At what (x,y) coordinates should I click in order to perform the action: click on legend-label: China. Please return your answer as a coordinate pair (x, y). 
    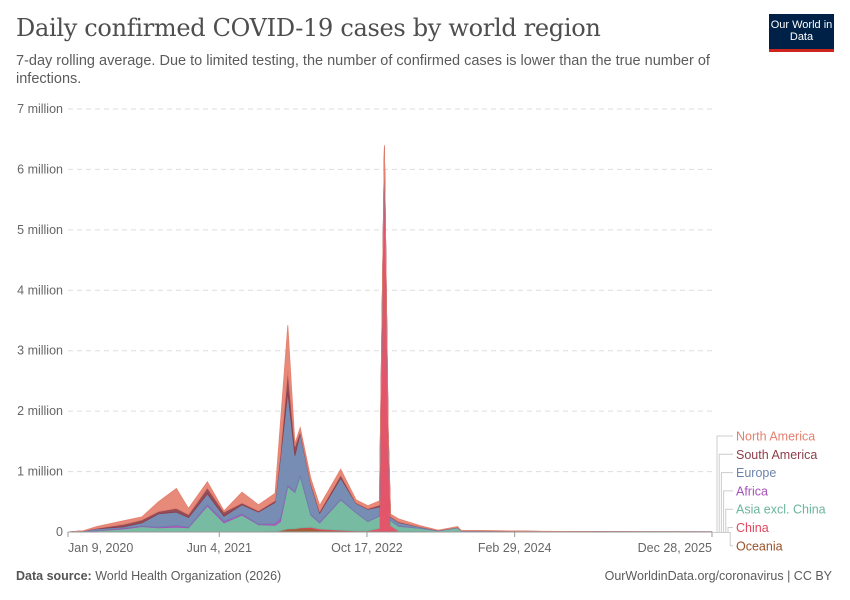
    Looking at the image, I should click on (752, 528).